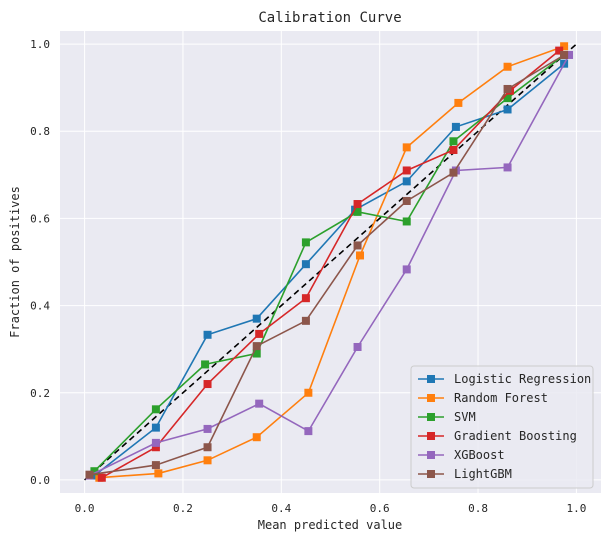 This screenshot has height=545, width=610. I want to click on legend-item: XGBoost, so click(461, 455).